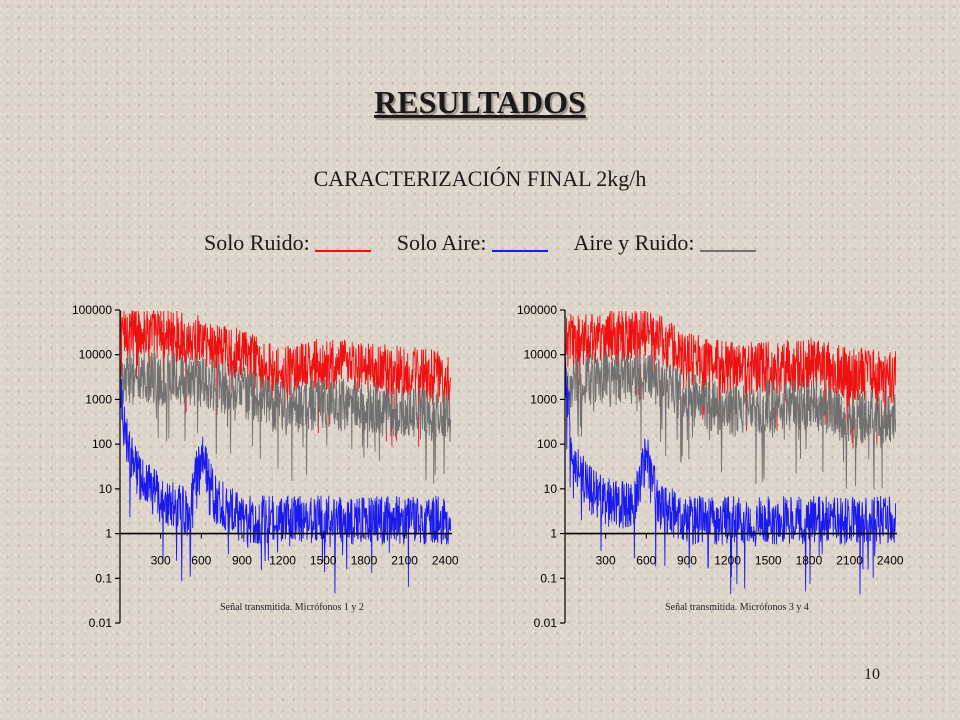 The height and width of the screenshot is (720, 960). What do you see at coordinates (737, 607) in the screenshot?
I see `chart-title: Señal transmitida. Micrófonos 3 y 4` at bounding box center [737, 607].